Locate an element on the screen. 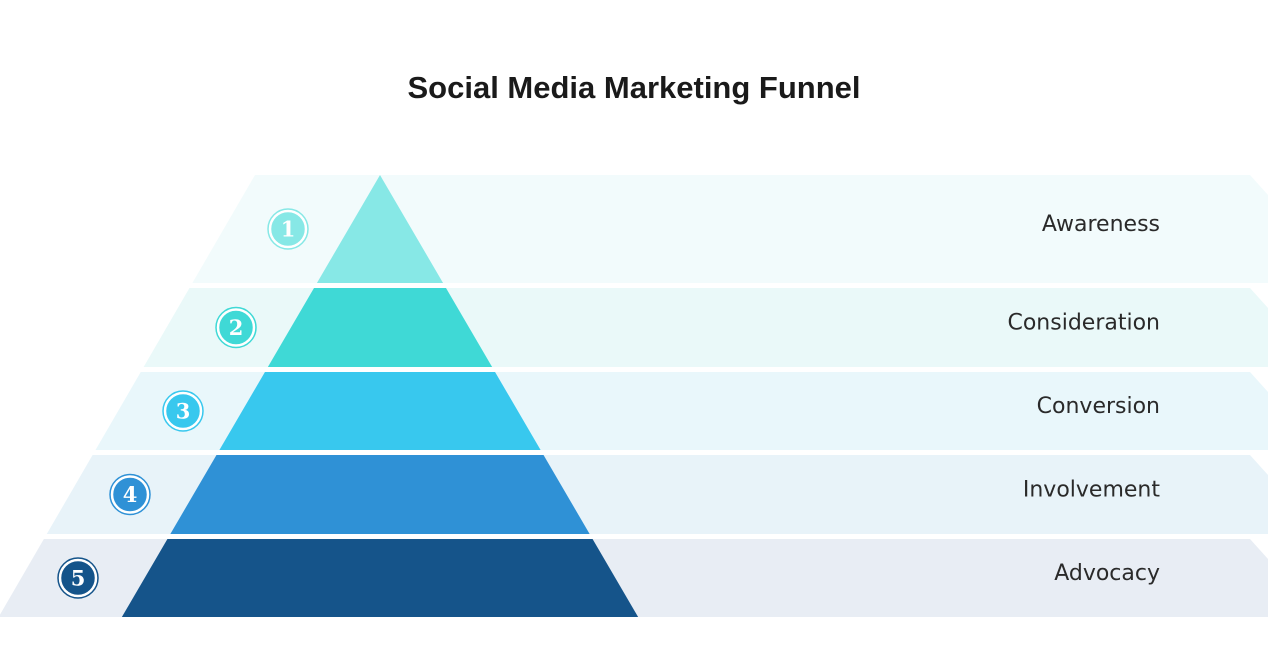 The image size is (1268, 664). level-label: Awareness is located at coordinates (1101, 224).